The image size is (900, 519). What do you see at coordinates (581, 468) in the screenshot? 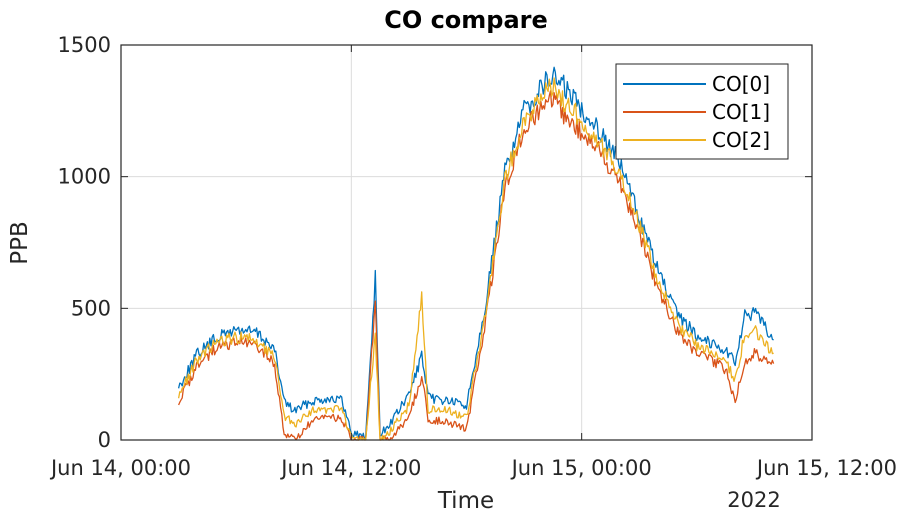
I see `x-tick-label: Jun 15, 00:00` at bounding box center [581, 468].